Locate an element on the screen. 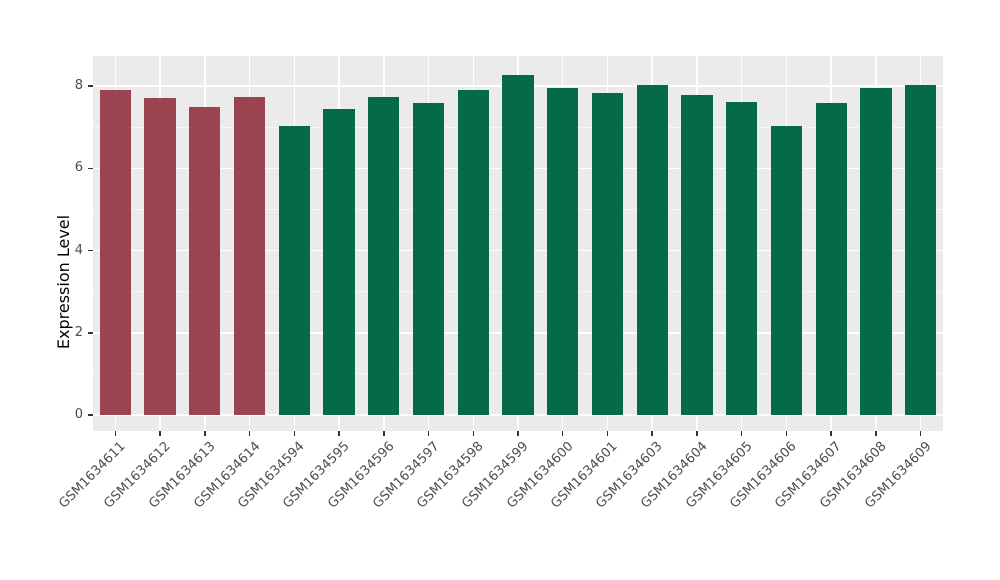  bar-GSM1634596 is located at coordinates (384, 255).